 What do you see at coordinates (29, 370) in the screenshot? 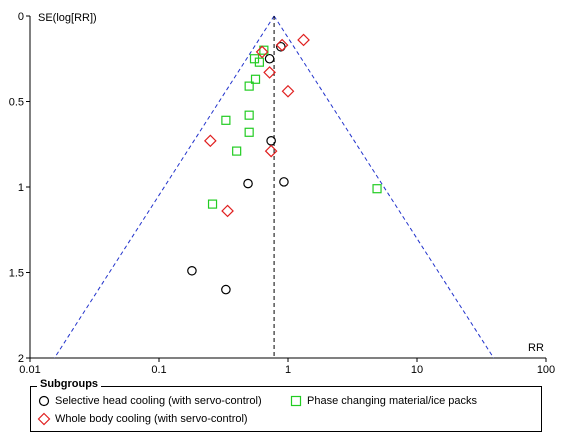
I see `x-tick-label: 0.01` at bounding box center [29, 370].